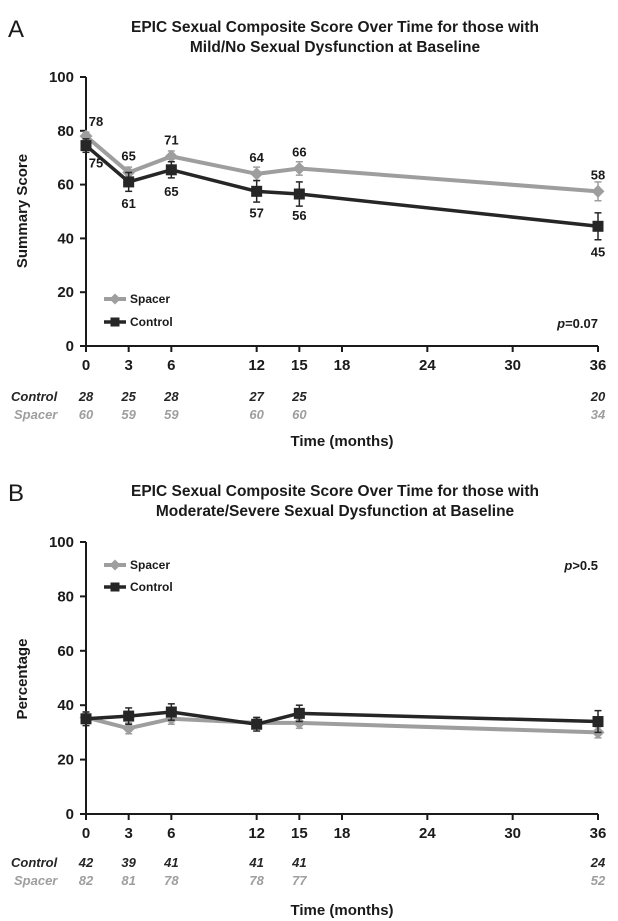  What do you see at coordinates (299, 215) in the screenshot?
I see `data-label-control: 56` at bounding box center [299, 215].